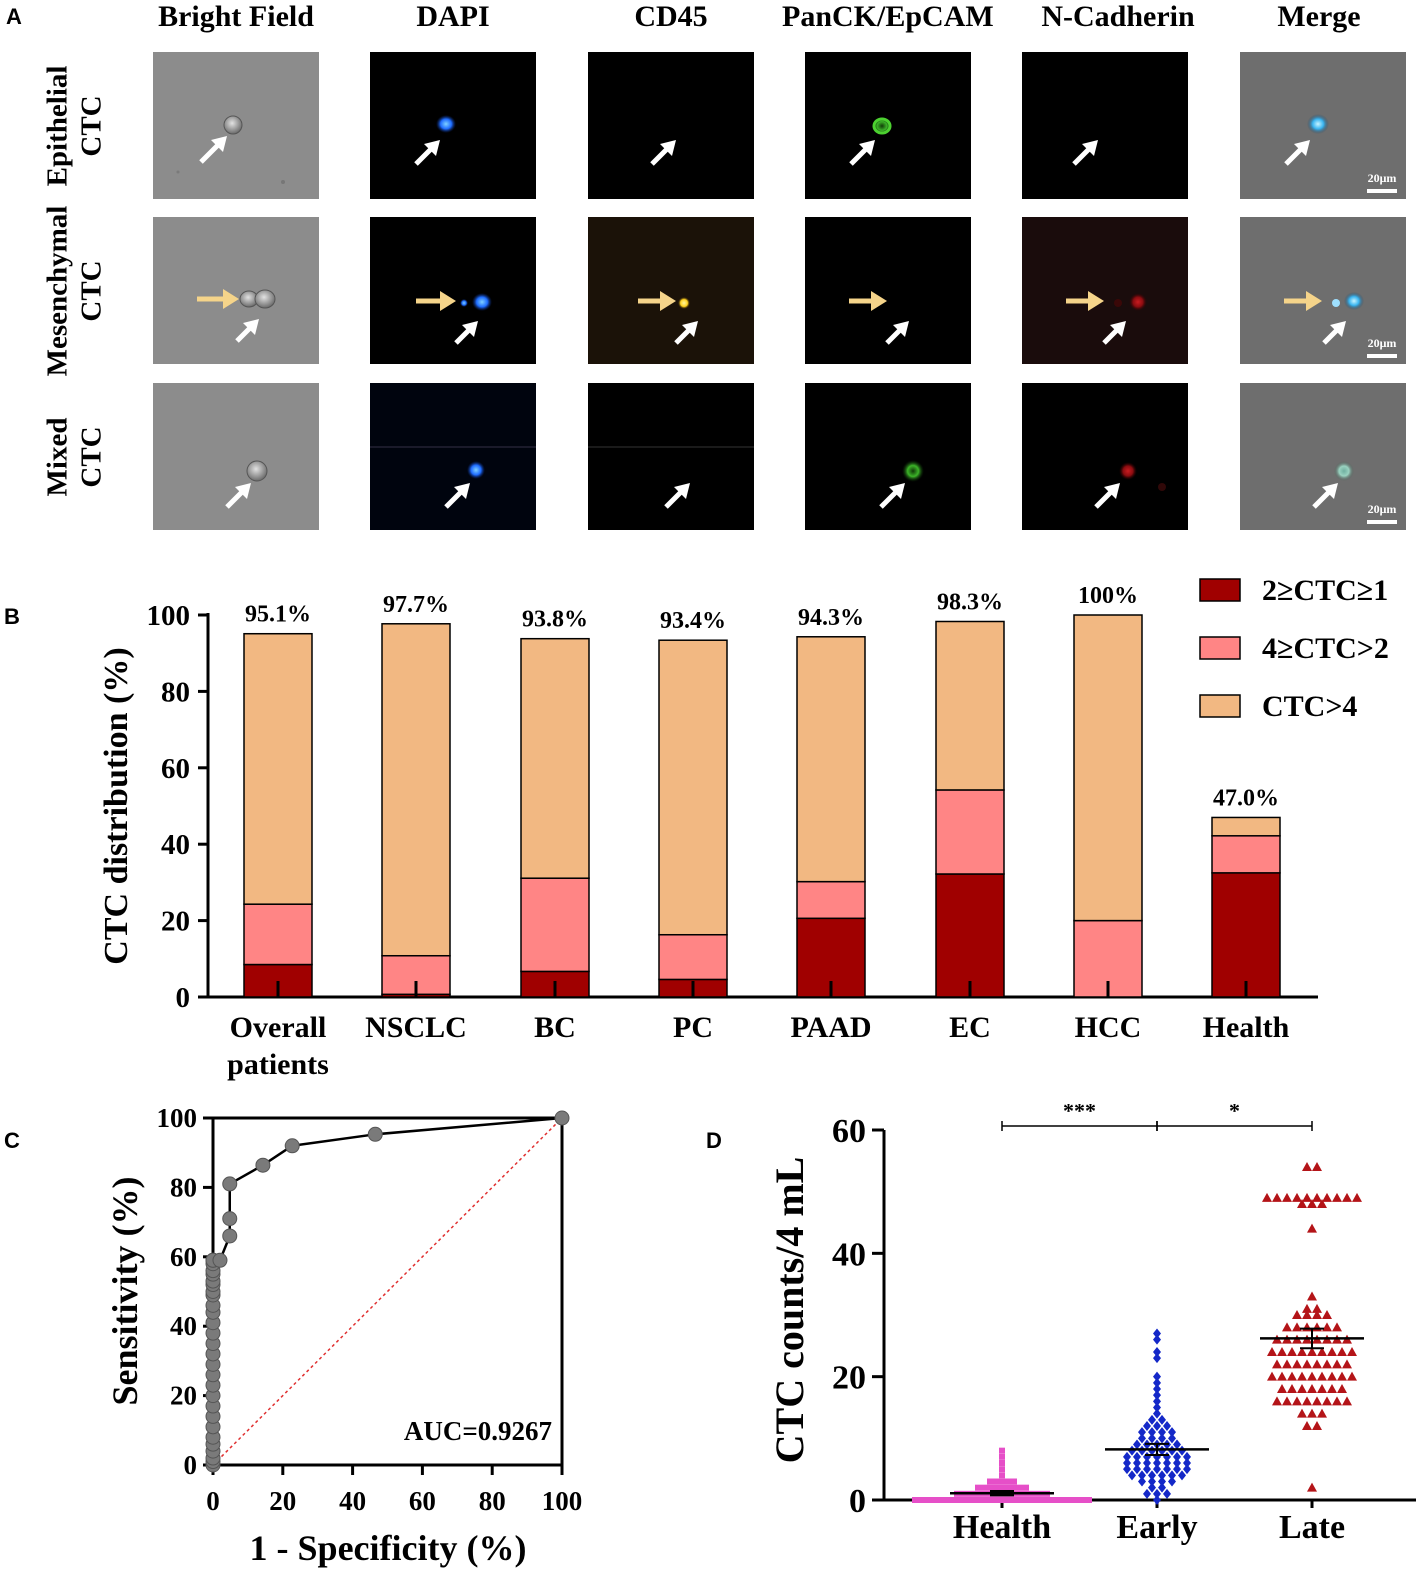  Describe the element at coordinates (282, 1501) in the screenshot. I see `x-tick-label: 20` at that location.